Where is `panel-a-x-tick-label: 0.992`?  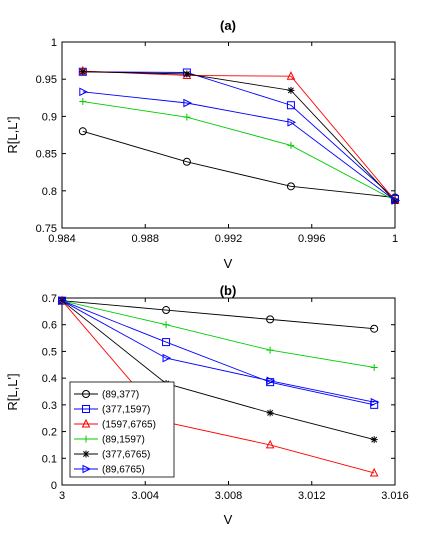 panel-a-x-tick-label: 0.992 is located at coordinates (229, 239).